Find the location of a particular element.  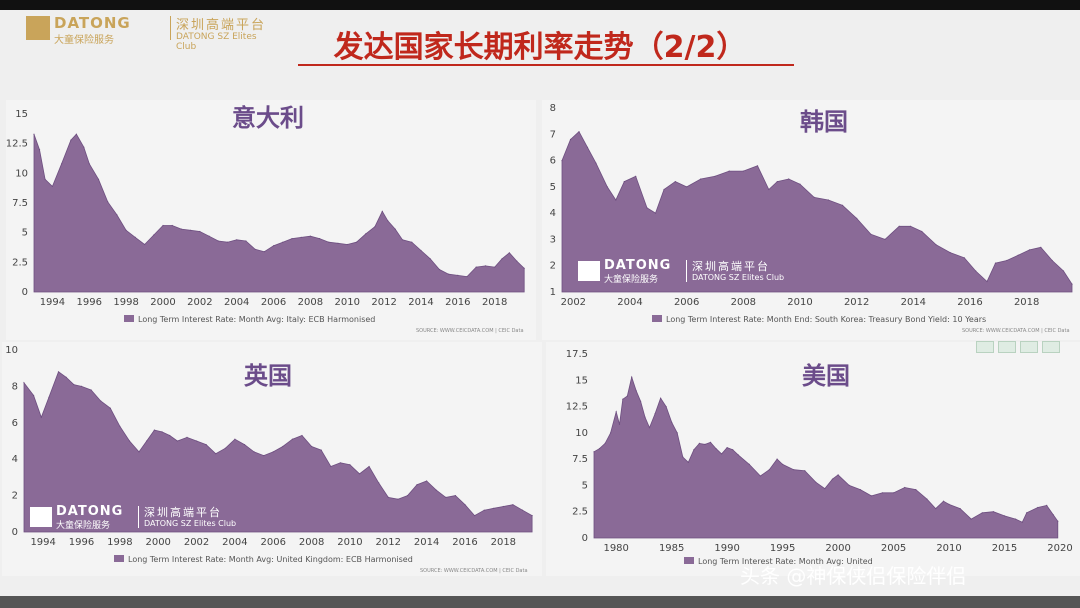

series-area-usa is located at coordinates (826, 457).